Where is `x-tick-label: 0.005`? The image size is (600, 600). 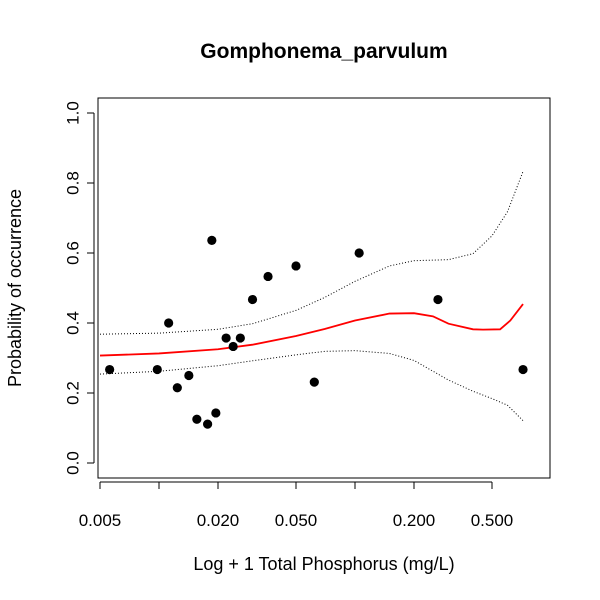
x-tick-label: 0.005 is located at coordinates (100, 520).